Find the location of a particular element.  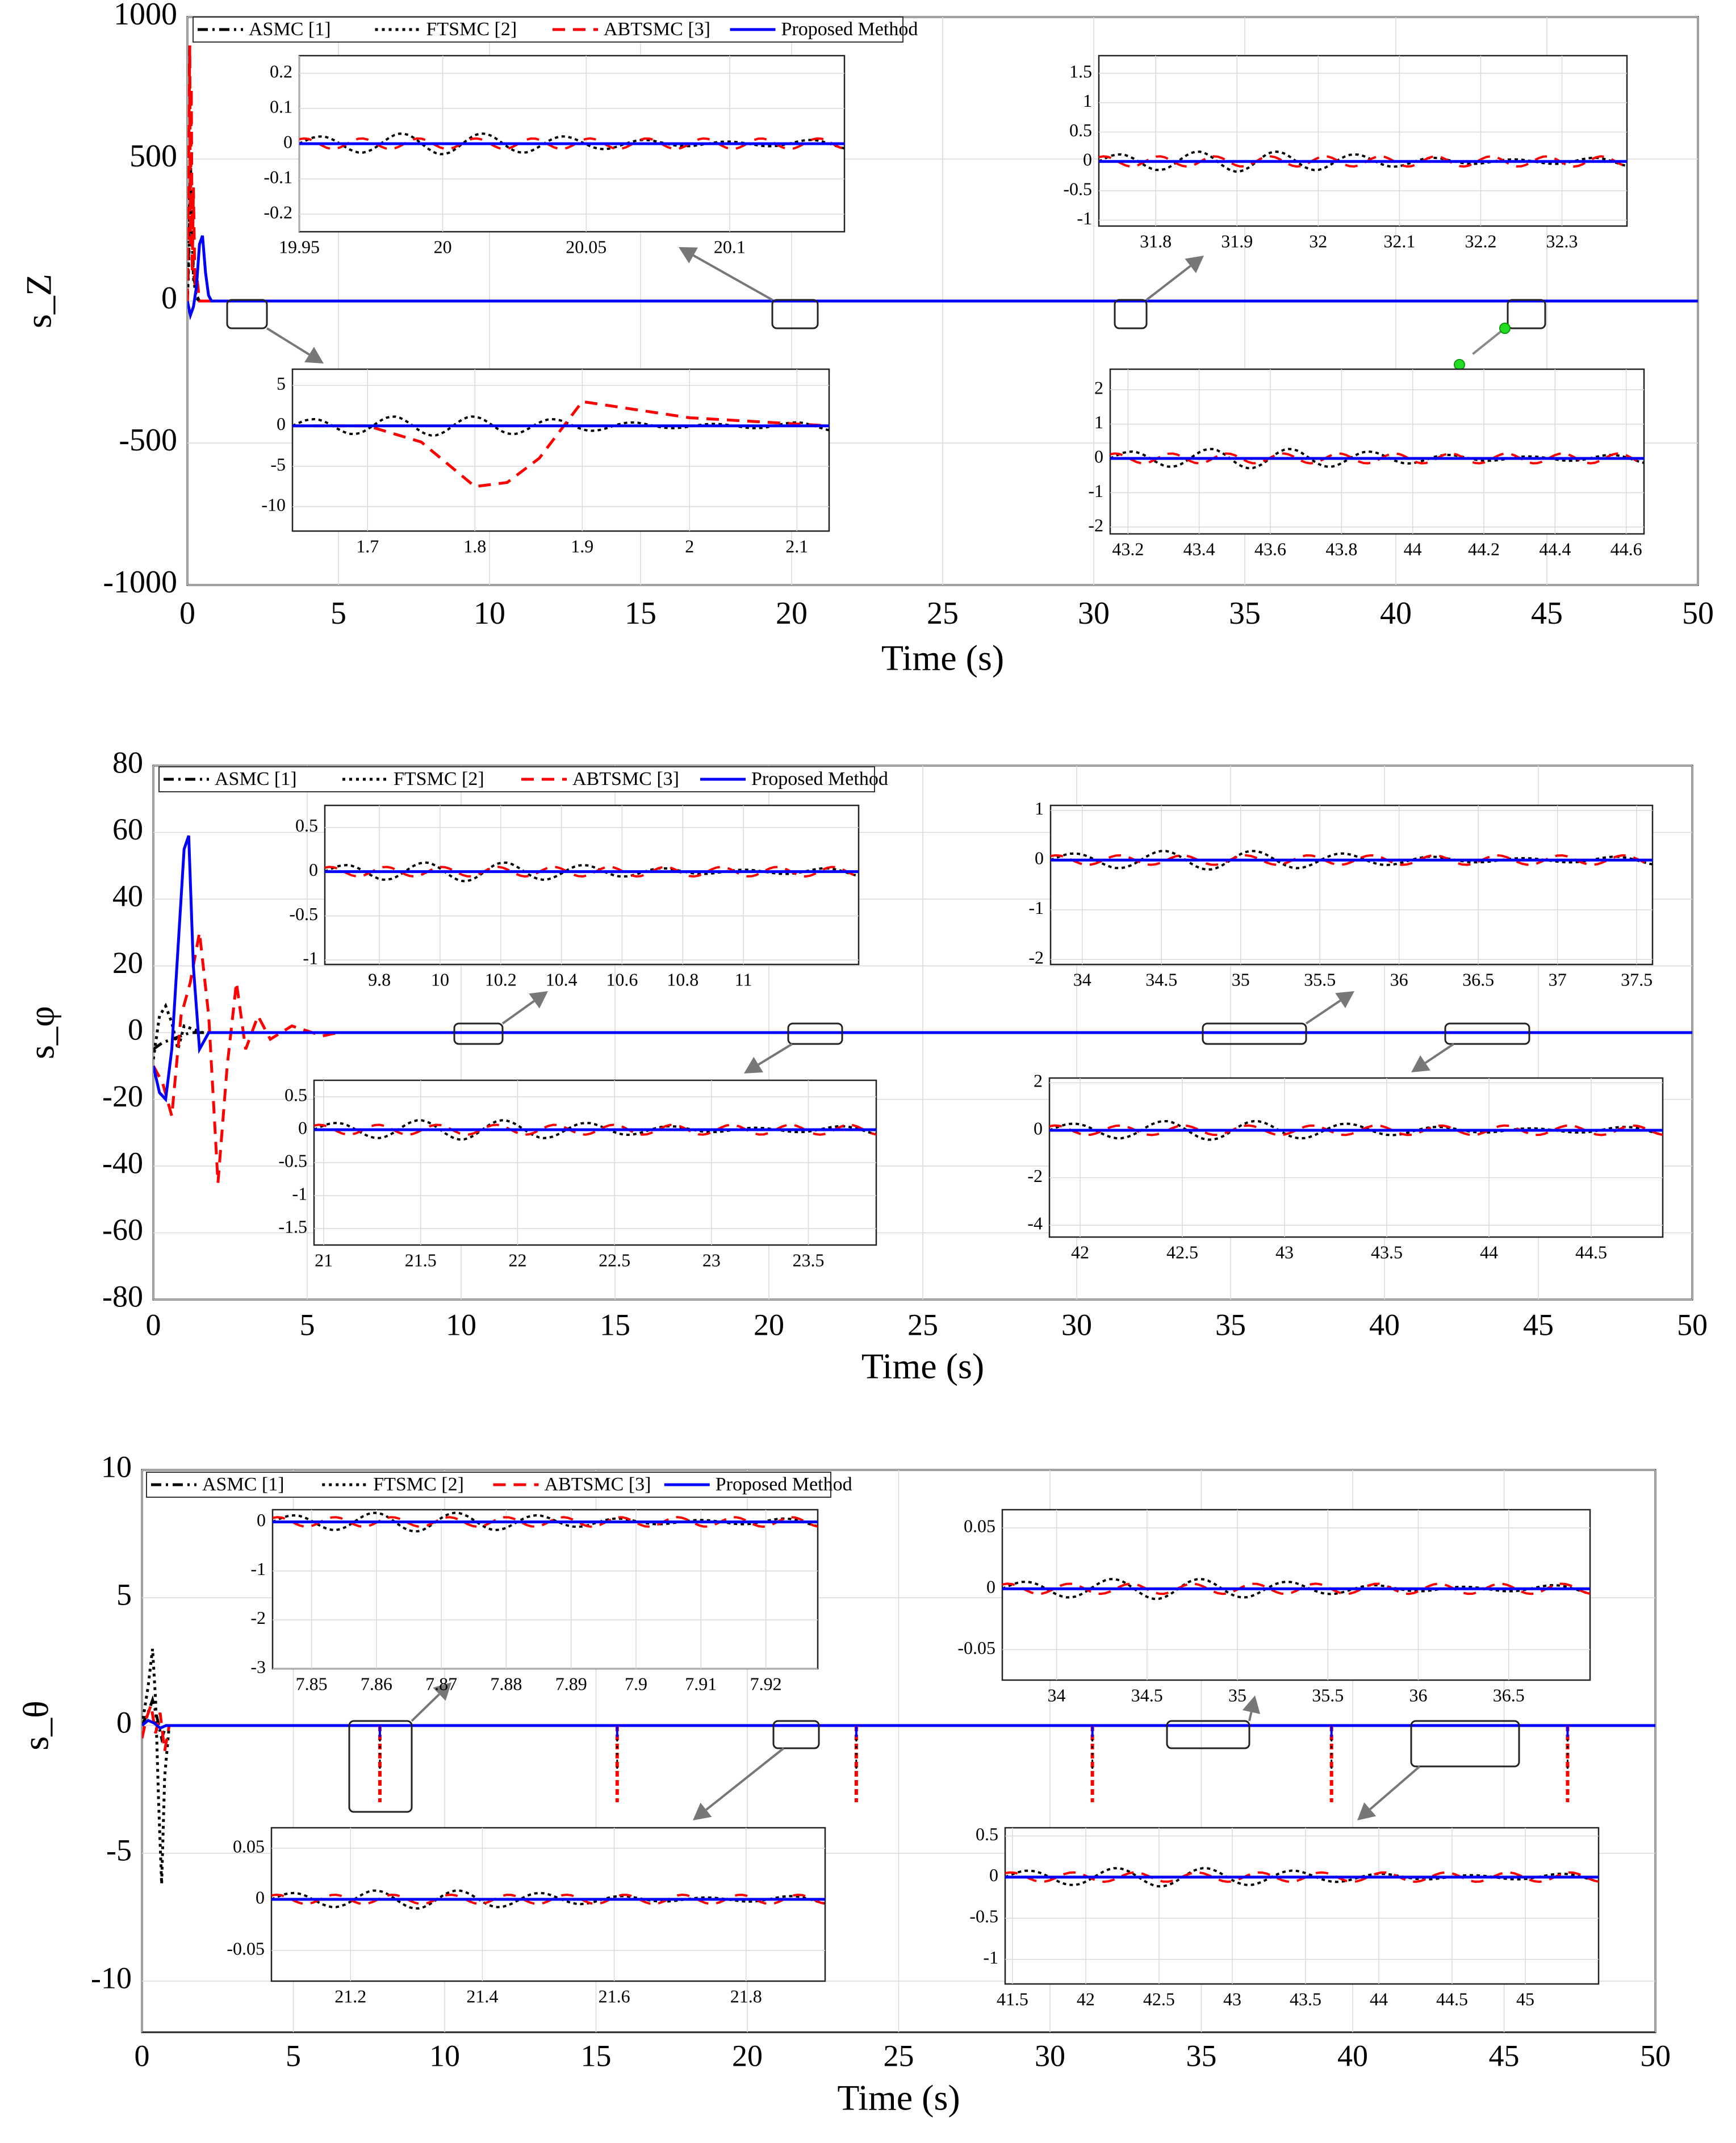

x-tick-label: 5 is located at coordinates (293, 2055).